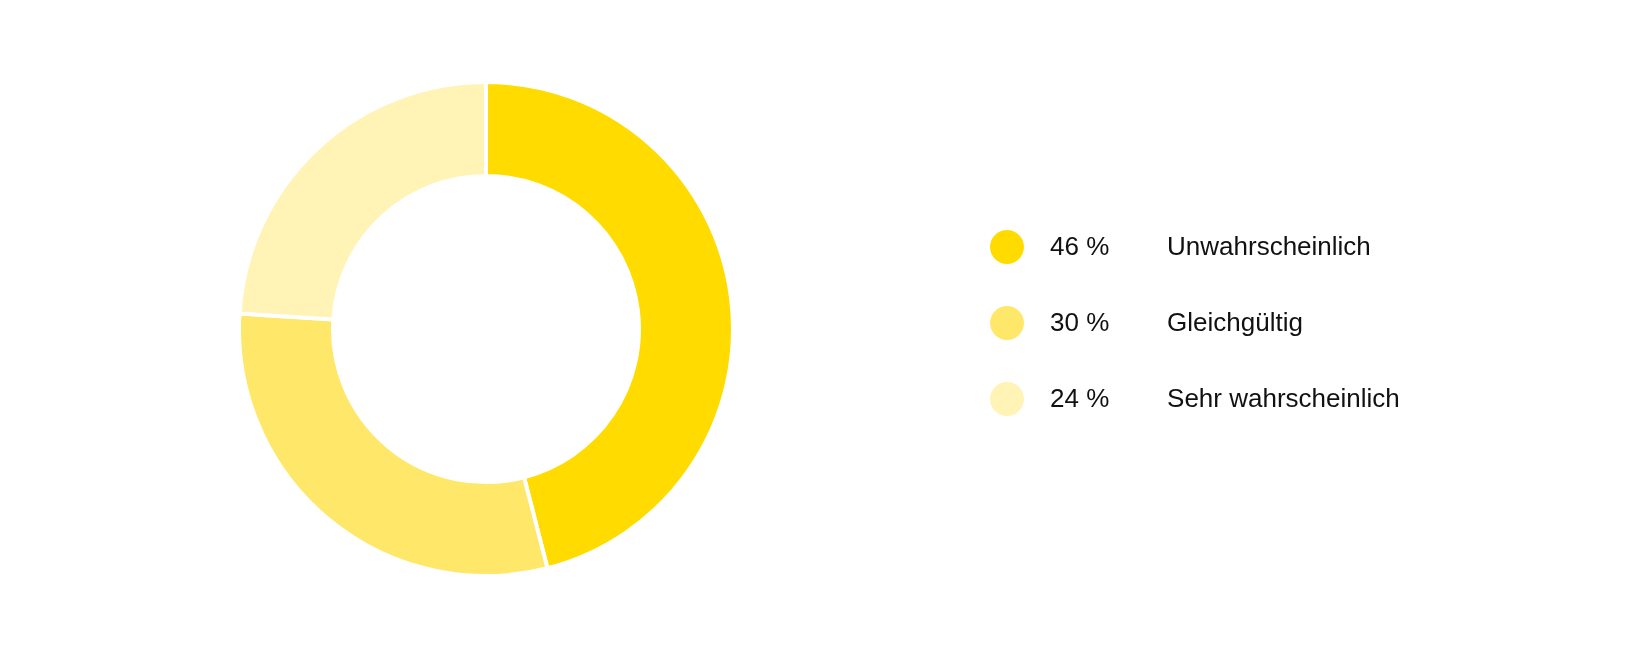  I want to click on legend-label: 46 % Unwahrscheinlich, so click(1210, 246).